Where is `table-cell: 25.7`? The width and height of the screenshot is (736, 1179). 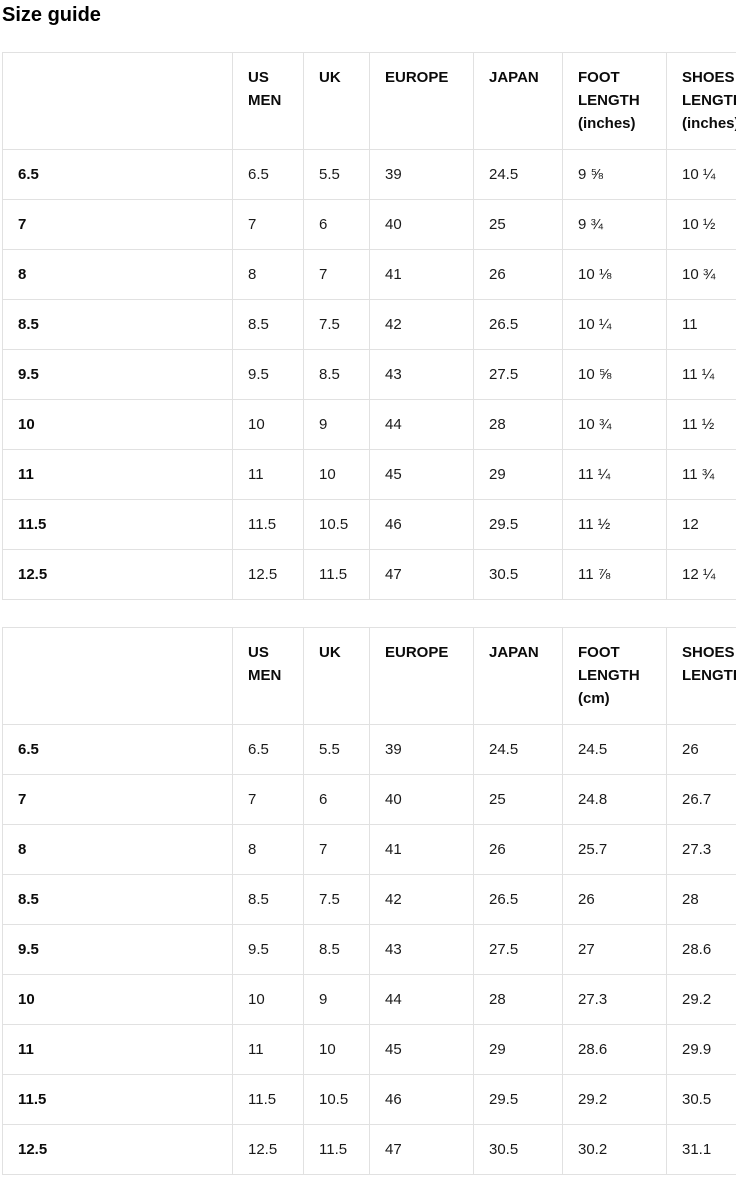
table-cell: 25.7 is located at coordinates (614, 849).